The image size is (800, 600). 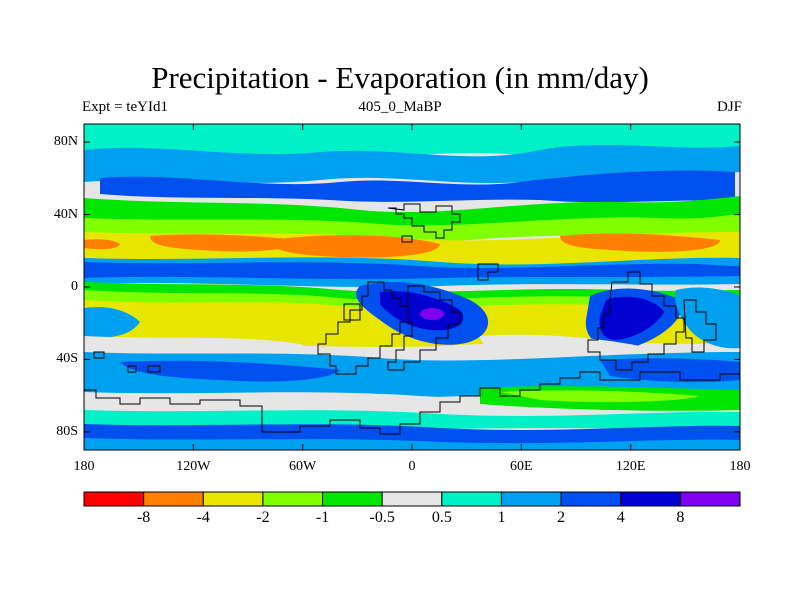 I want to click on colorbar, so click(x=412, y=499).